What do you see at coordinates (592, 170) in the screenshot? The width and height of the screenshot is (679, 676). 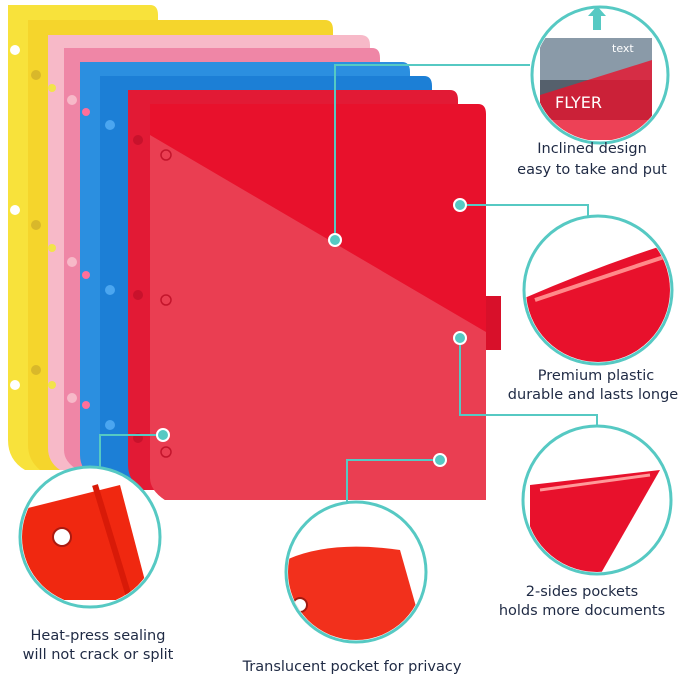 I see `caption: easy to take and put` at bounding box center [592, 170].